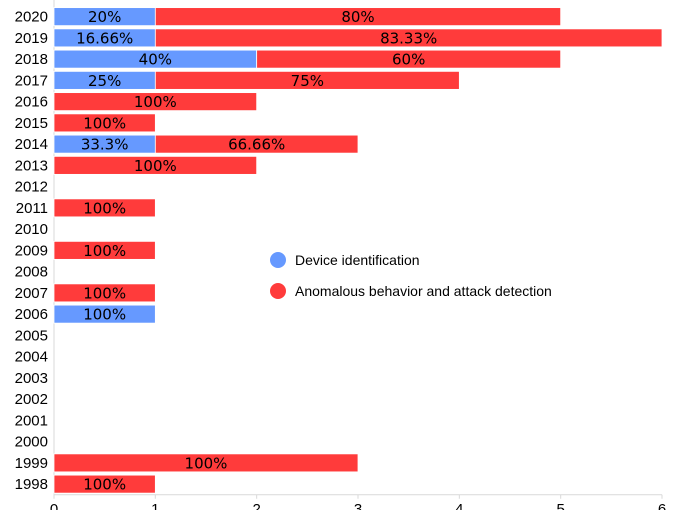 The height and width of the screenshot is (510, 674). I want to click on bar-data-label: 80%, so click(357, 17).